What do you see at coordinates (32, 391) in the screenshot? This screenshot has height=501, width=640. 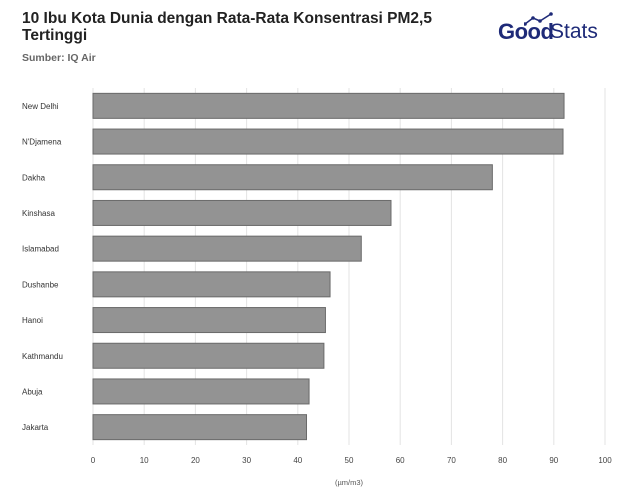 I see `category-label: Abuja` at bounding box center [32, 391].